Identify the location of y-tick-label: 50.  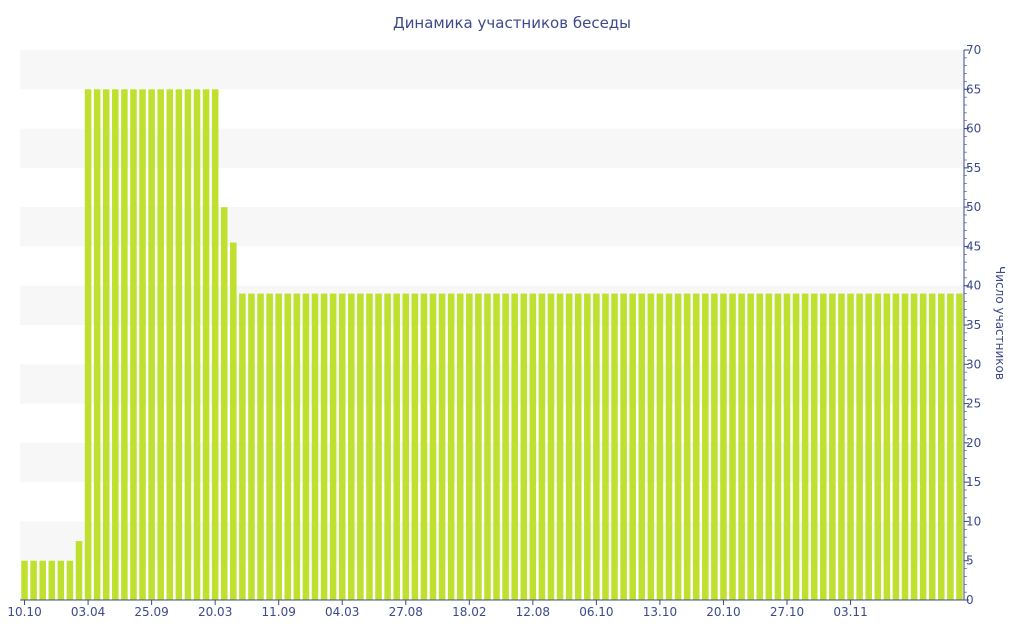
(973, 207).